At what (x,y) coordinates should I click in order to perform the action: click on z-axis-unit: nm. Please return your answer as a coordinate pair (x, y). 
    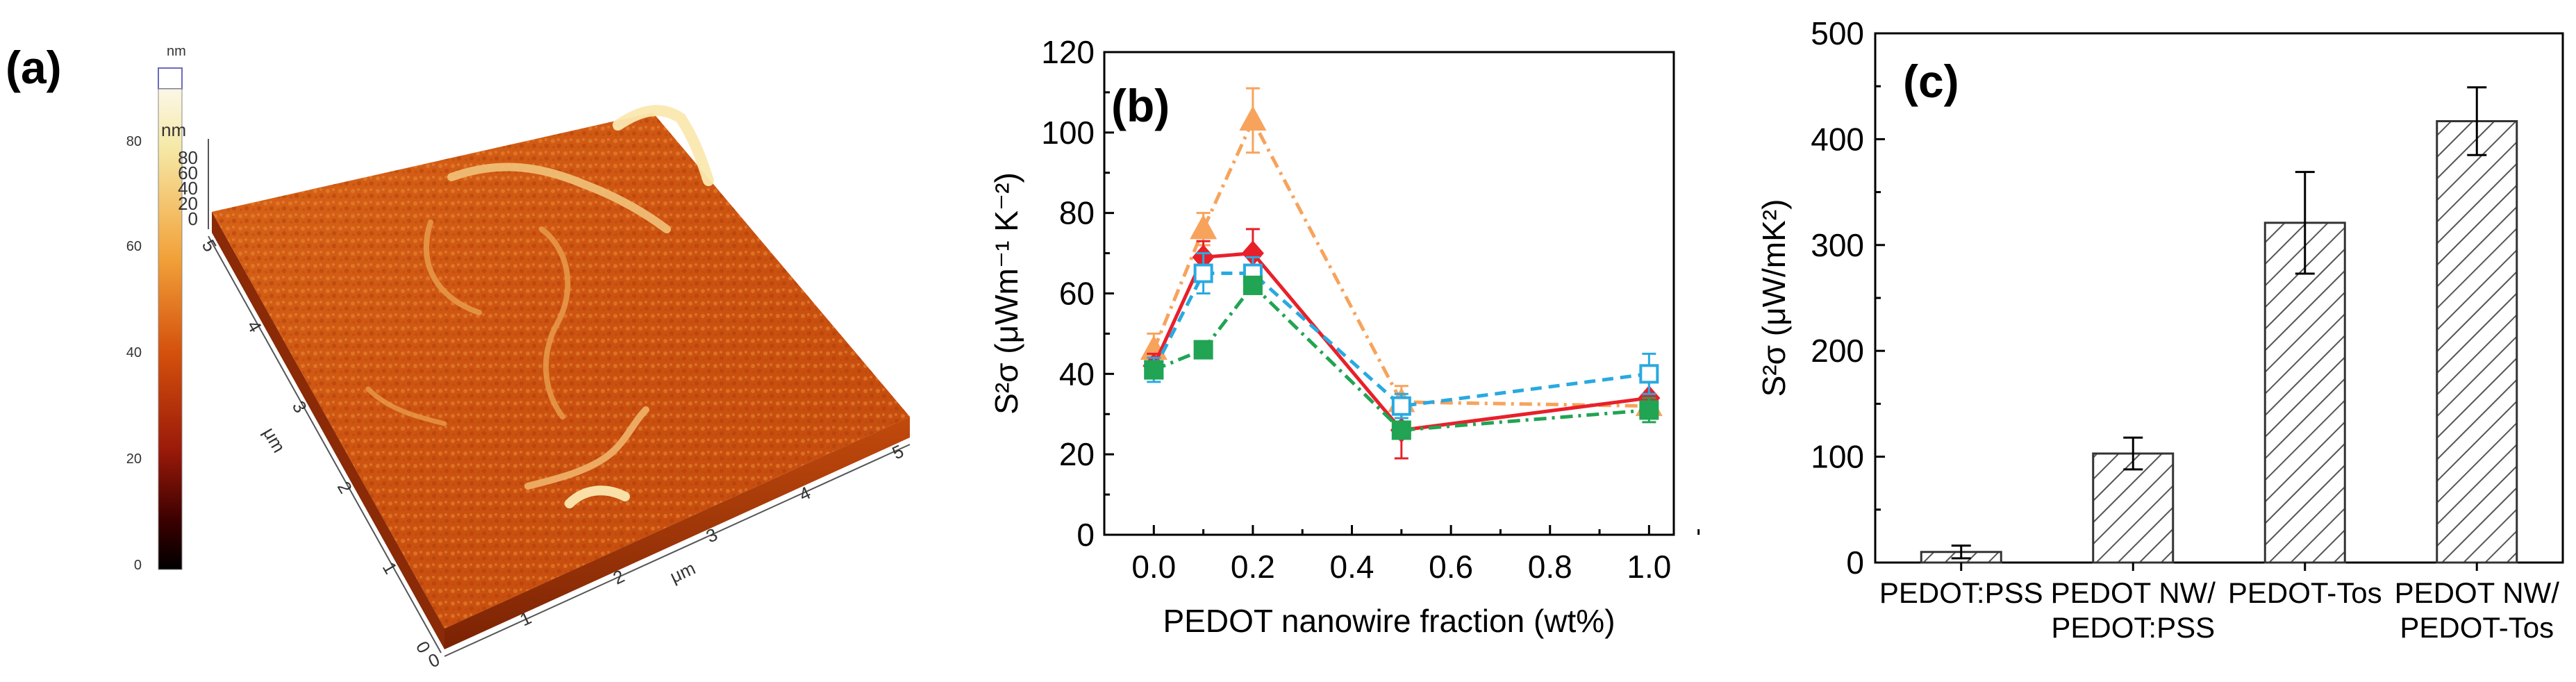
    Looking at the image, I should click on (173, 129).